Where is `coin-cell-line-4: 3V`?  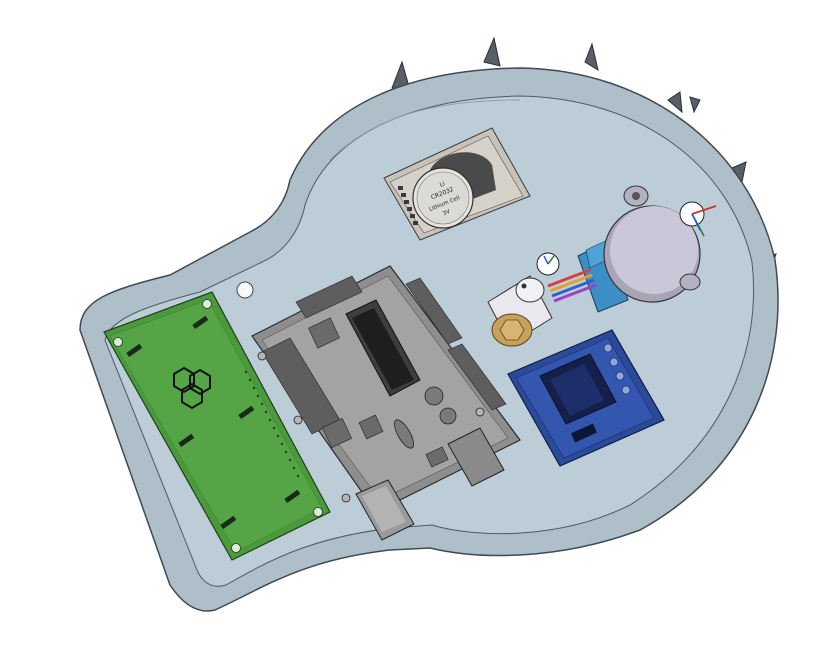
coin-cell-line-4: 3V is located at coordinates (446, 213).